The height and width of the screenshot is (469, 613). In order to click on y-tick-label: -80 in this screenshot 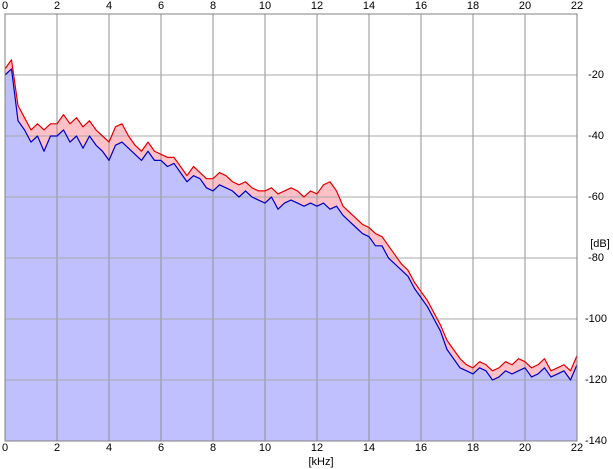, I will do `click(596, 258)`.